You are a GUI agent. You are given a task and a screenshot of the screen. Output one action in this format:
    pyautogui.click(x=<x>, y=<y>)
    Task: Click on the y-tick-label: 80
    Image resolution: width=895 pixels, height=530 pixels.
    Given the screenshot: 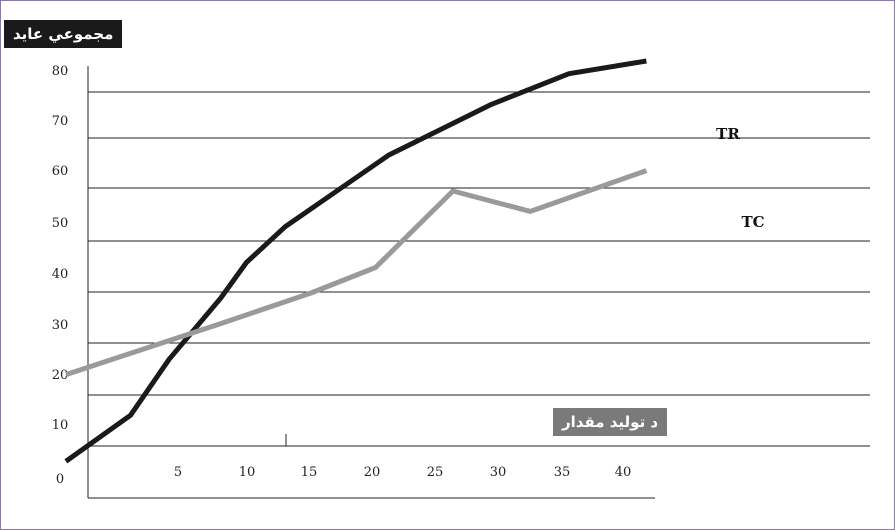 What is the action you would take?
    pyautogui.click(x=60, y=71)
    